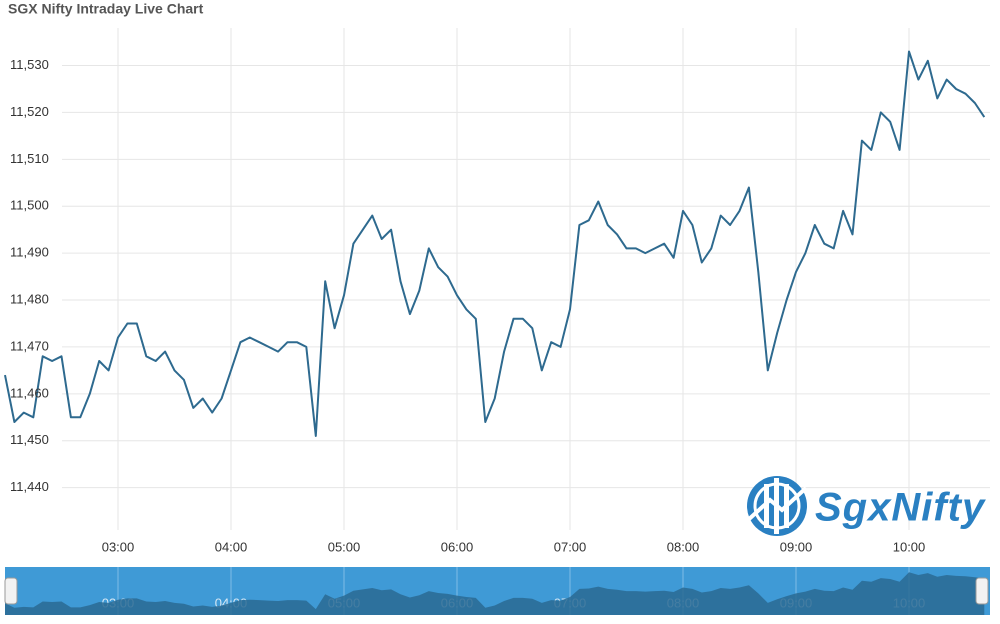  Describe the element at coordinates (344, 546) in the screenshot. I see `x-tick-label: 05:00` at that location.